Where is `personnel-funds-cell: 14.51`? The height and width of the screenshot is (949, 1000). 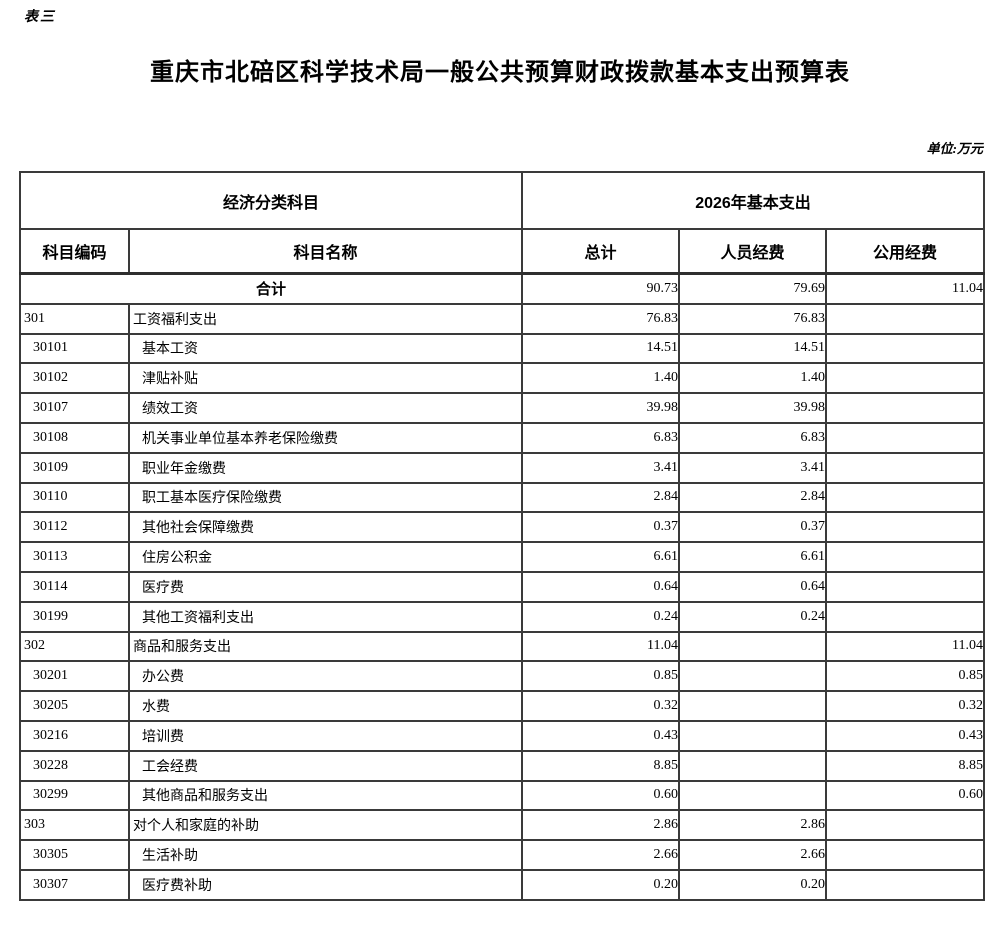 personnel-funds-cell: 14.51 is located at coordinates (753, 348).